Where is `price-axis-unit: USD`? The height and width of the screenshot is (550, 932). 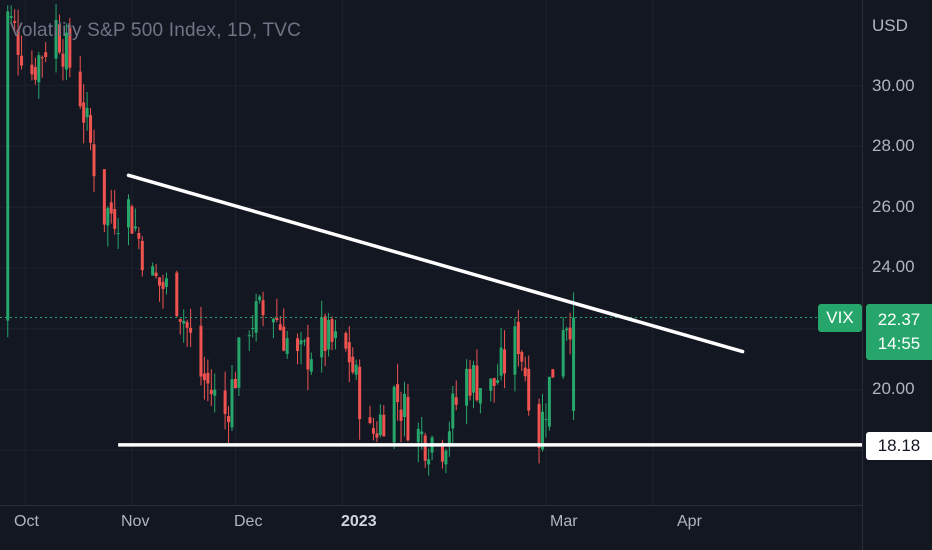 price-axis-unit: USD is located at coordinates (890, 25).